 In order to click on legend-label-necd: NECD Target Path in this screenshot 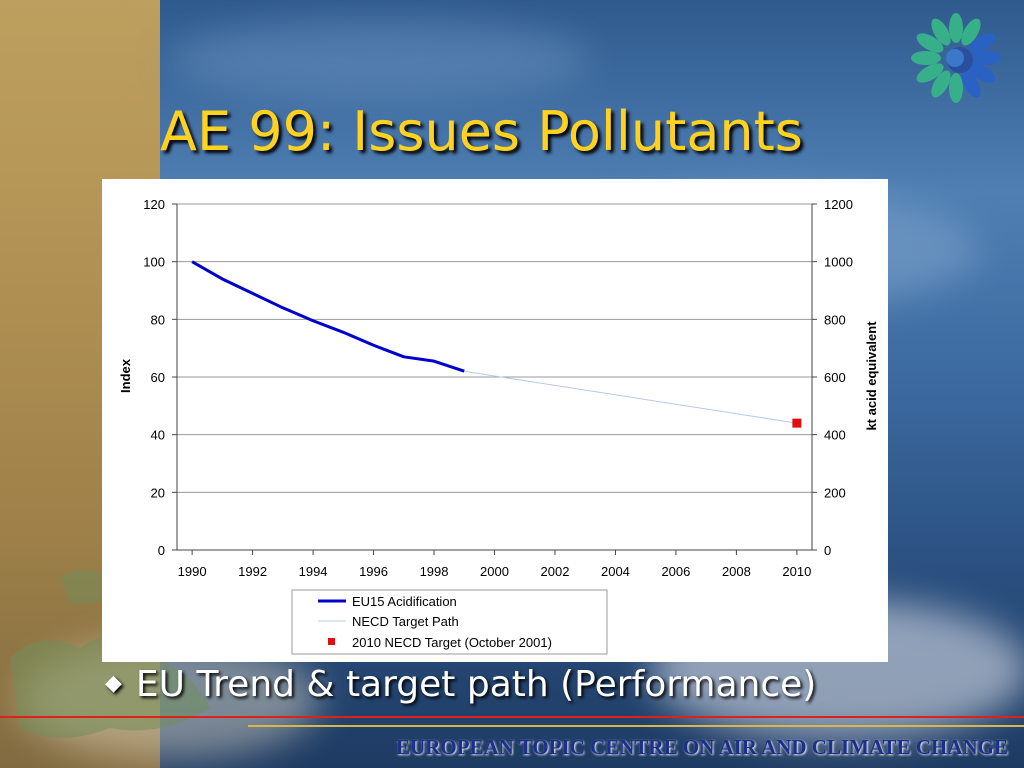, I will do `click(405, 621)`.